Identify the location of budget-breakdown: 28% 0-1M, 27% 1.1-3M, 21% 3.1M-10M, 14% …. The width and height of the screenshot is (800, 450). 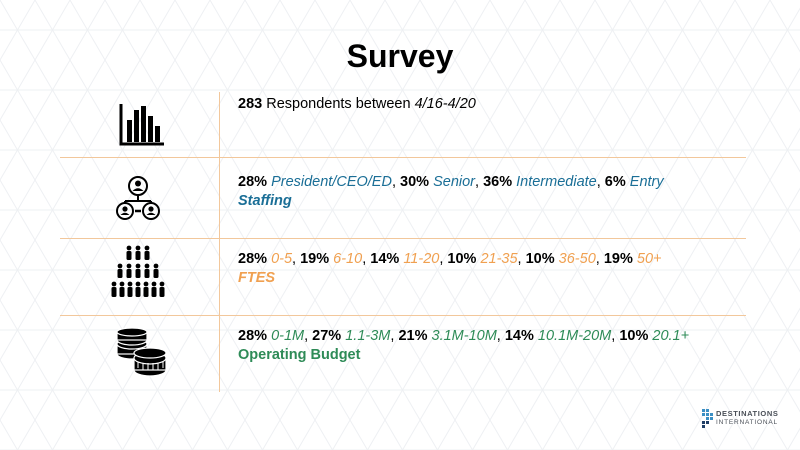
(464, 345).